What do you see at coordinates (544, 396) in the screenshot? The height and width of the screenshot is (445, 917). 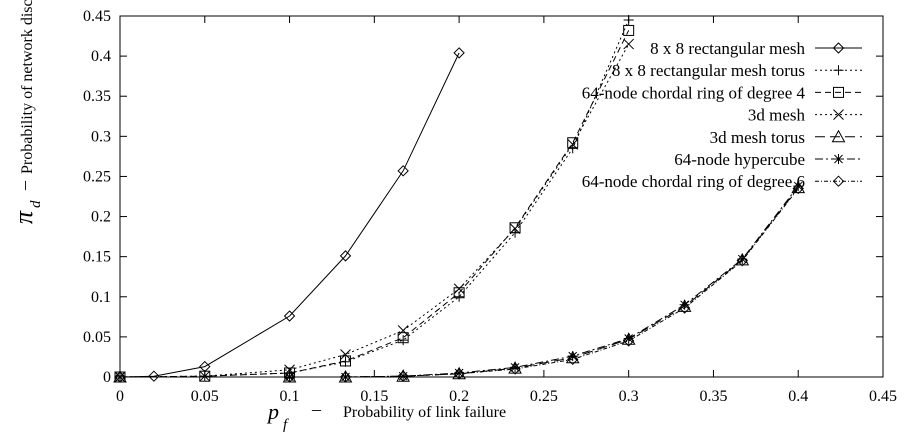 I see `x-tick-label: 0.25` at bounding box center [544, 396].